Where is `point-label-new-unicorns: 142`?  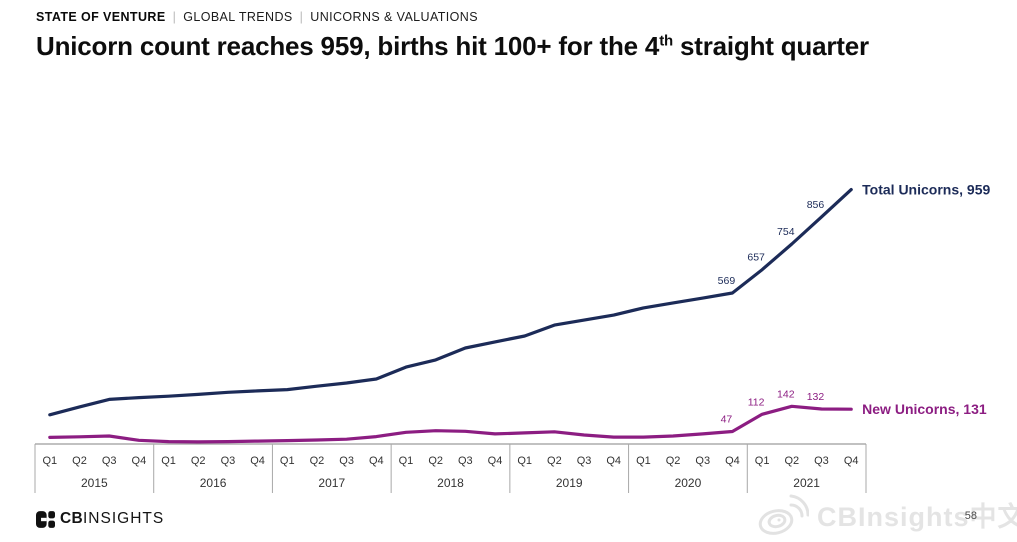 point-label-new-unicorns: 142 is located at coordinates (786, 394).